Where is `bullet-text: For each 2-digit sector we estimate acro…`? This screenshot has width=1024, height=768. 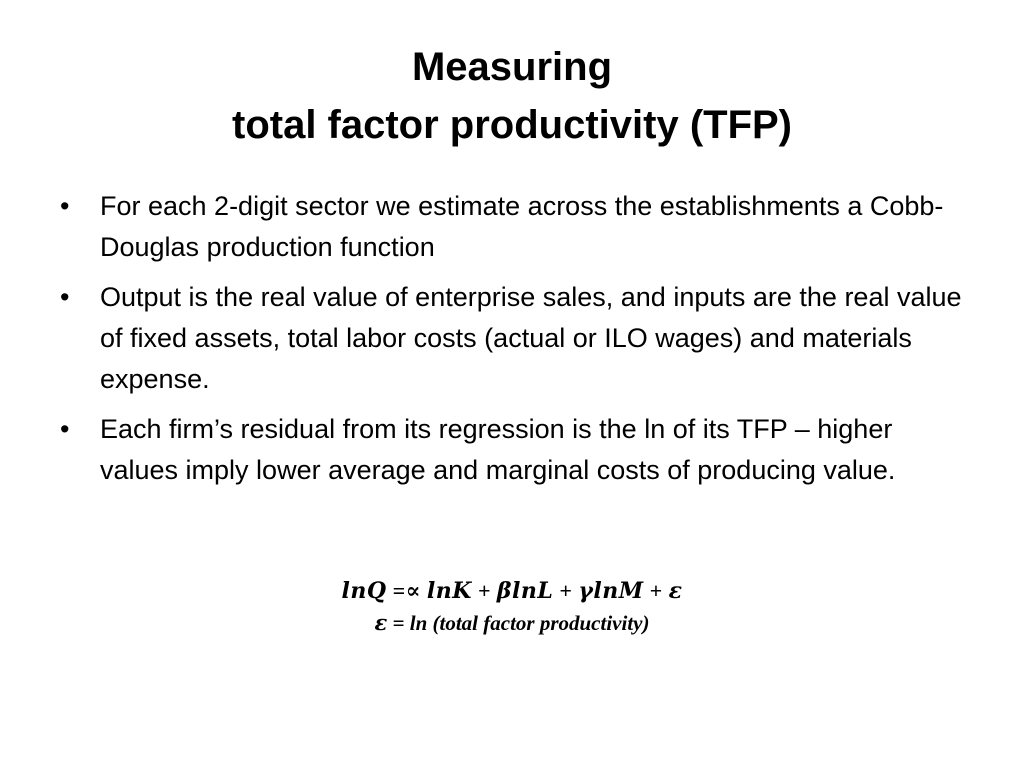
bullet-text: For each 2-digit sector we estimate acro… is located at coordinates (522, 226).